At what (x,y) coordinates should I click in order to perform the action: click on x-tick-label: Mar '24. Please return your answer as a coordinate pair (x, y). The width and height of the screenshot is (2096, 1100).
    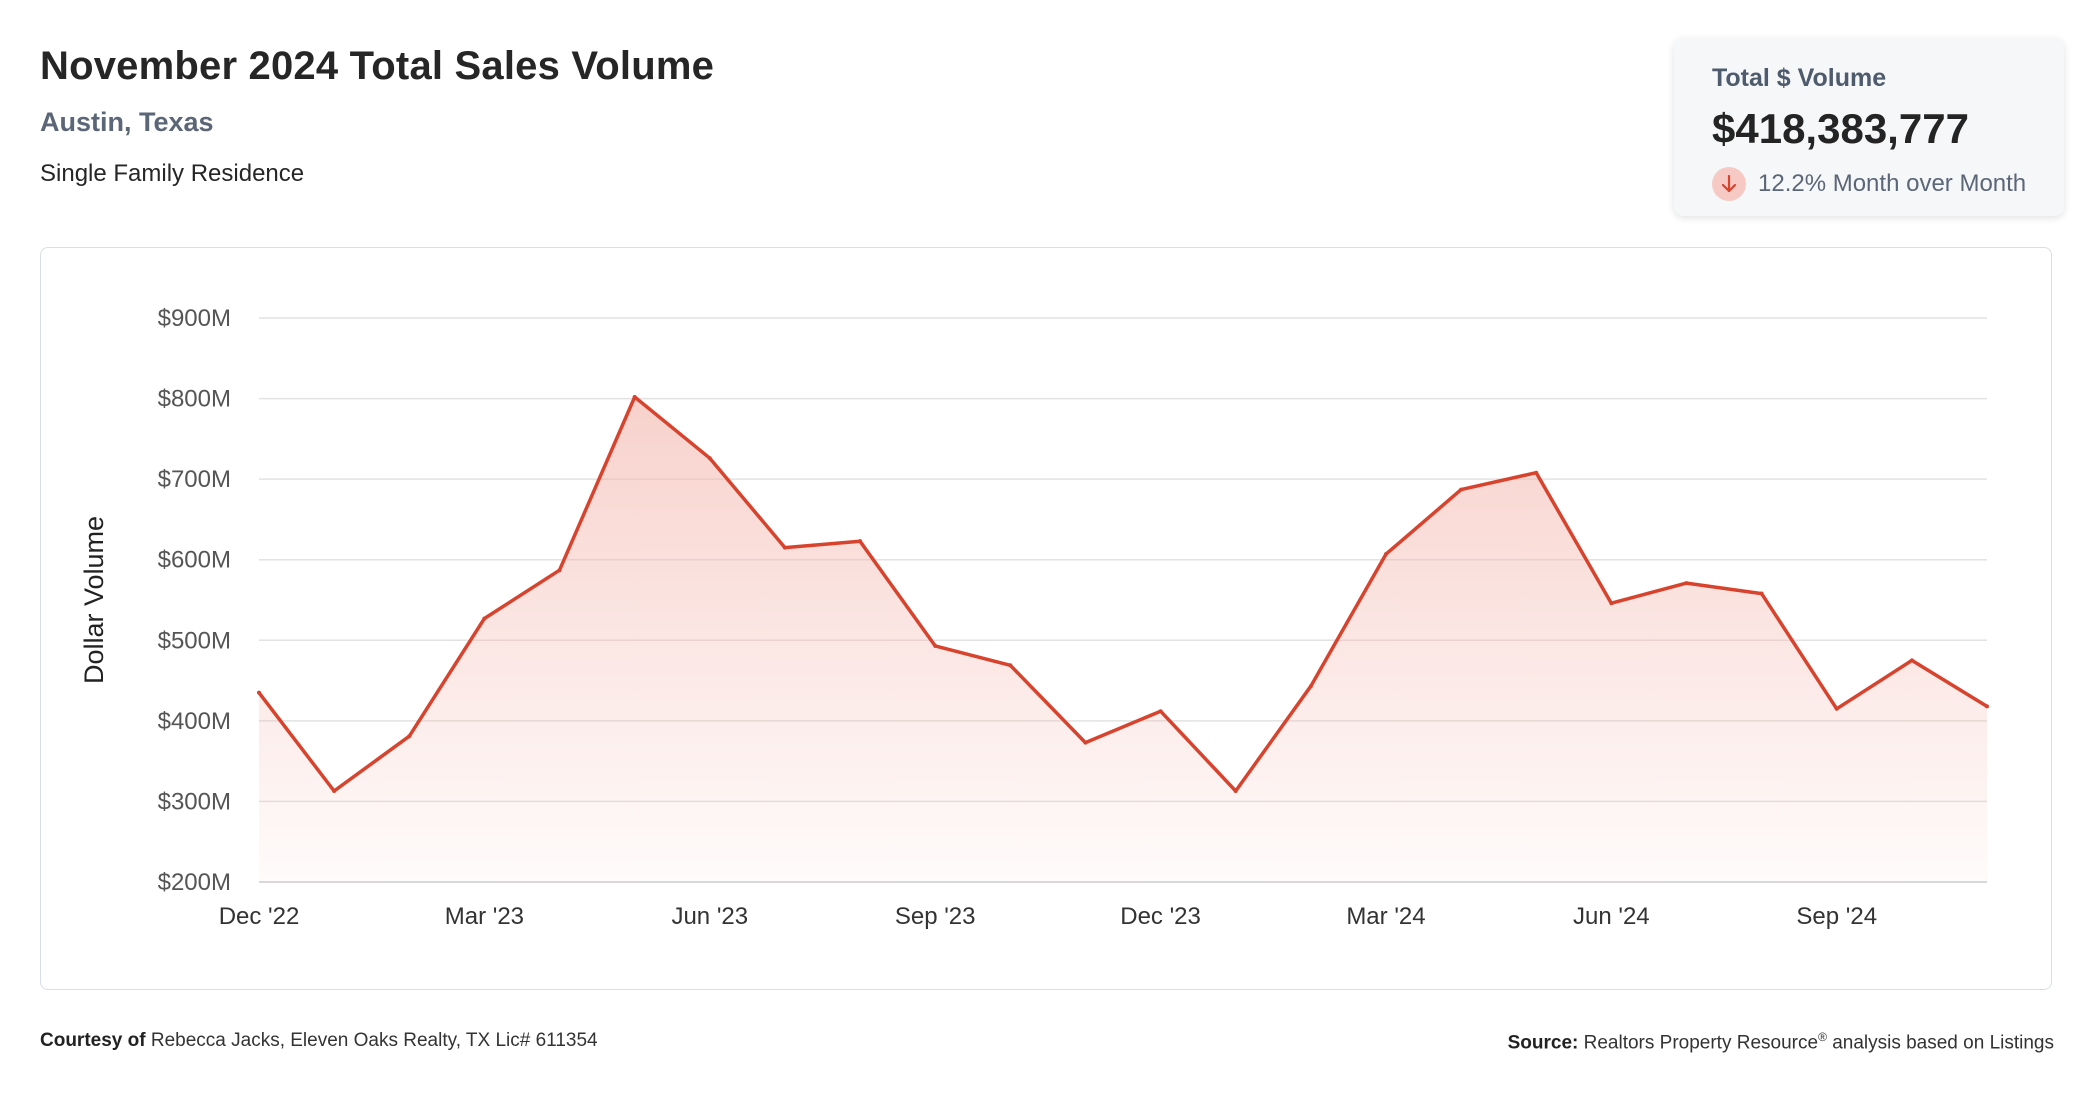
    Looking at the image, I should click on (1385, 916).